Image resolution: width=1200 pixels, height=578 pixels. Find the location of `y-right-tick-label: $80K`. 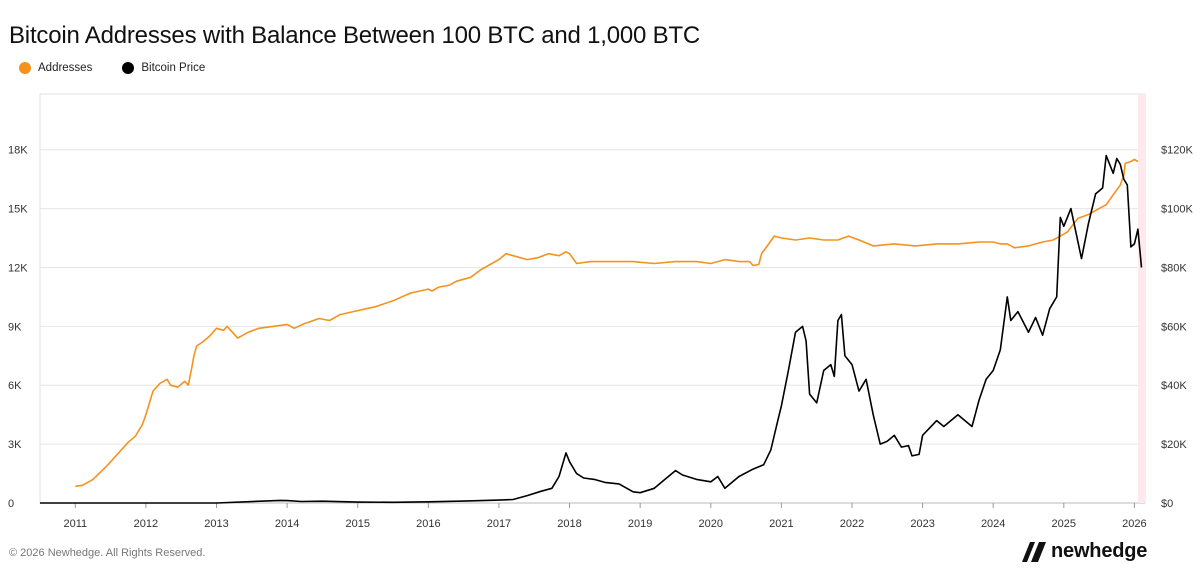

y-right-tick-label: $80K is located at coordinates (1174, 268).